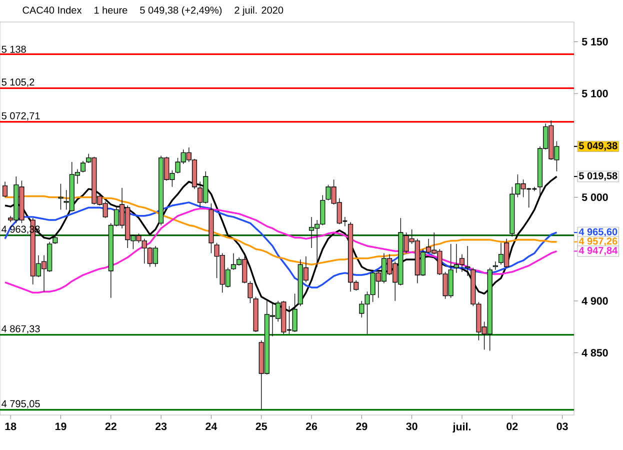 This screenshot has height=450, width=623. I want to click on x-tick-label: 24, so click(212, 426).